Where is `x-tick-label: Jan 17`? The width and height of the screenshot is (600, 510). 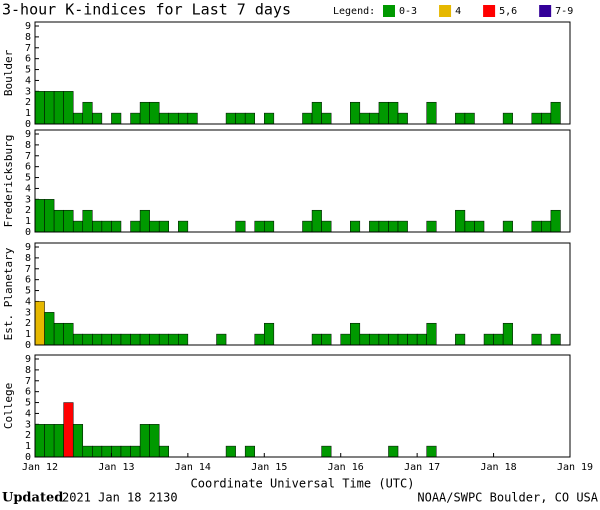
x-tick-label: Jan 17 is located at coordinates (422, 467).